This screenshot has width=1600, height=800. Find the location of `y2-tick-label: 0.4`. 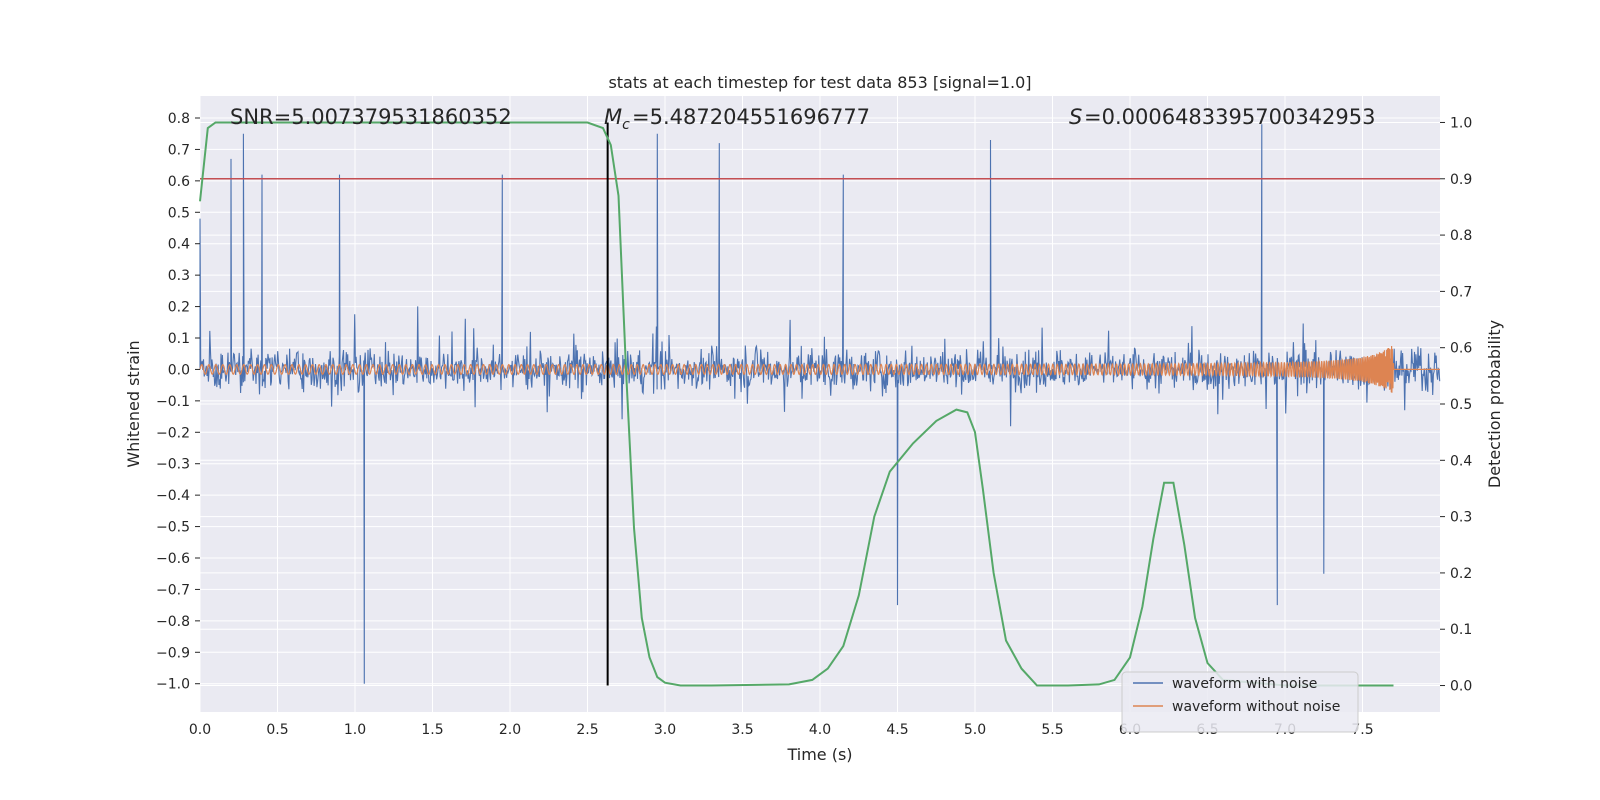

y2-tick-label: 0.4 is located at coordinates (1461, 461).